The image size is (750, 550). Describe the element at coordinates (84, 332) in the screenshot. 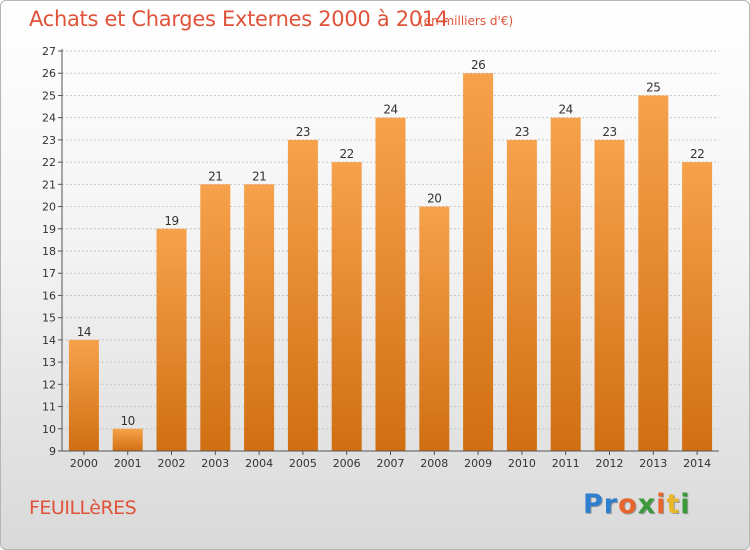

I see `bar-value-label: 14` at that location.